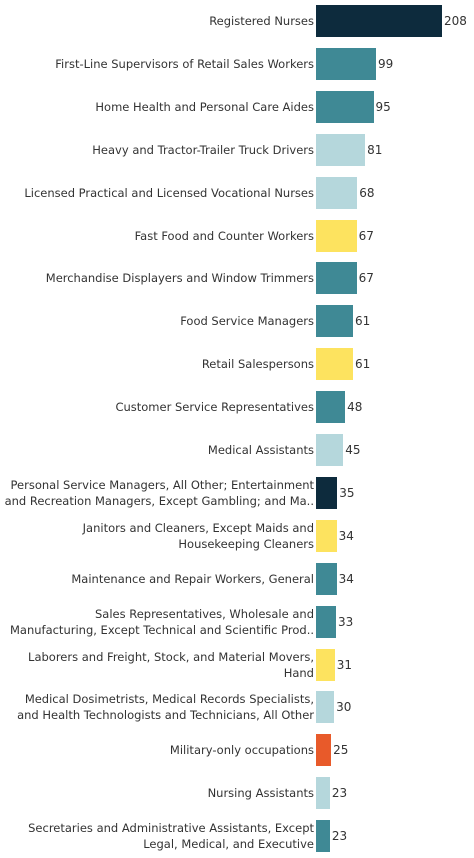 This screenshot has height=858, width=474. Describe the element at coordinates (353, 450) in the screenshot. I see `value-label: 45` at that location.